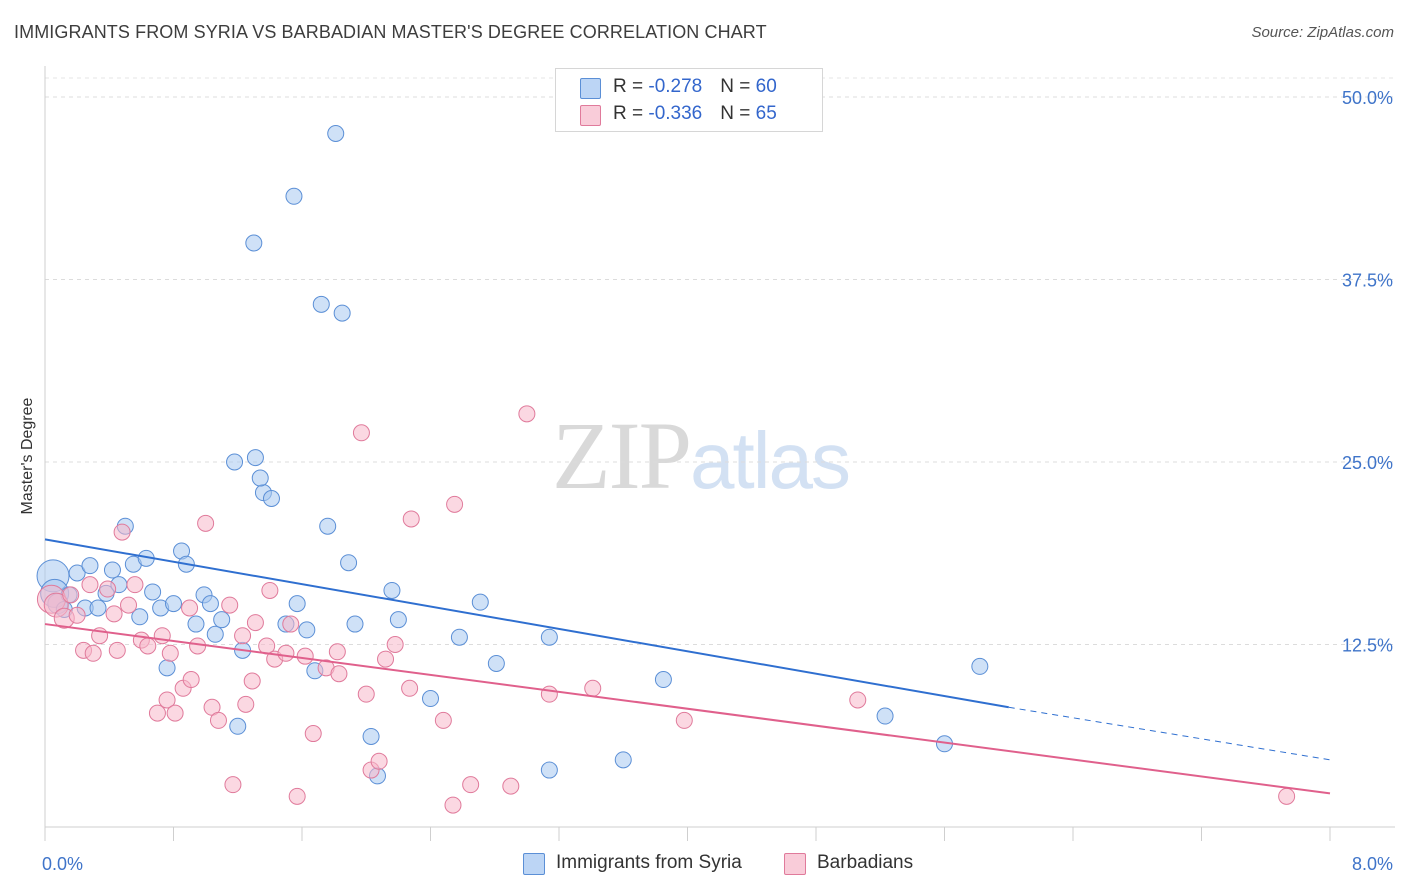 Image resolution: width=1406 pixels, height=892 pixels. Describe the element at coordinates (689, 100) in the screenshot. I see `legend: R = -0.278 N = 60 R = -0.336 N = 65` at that location.